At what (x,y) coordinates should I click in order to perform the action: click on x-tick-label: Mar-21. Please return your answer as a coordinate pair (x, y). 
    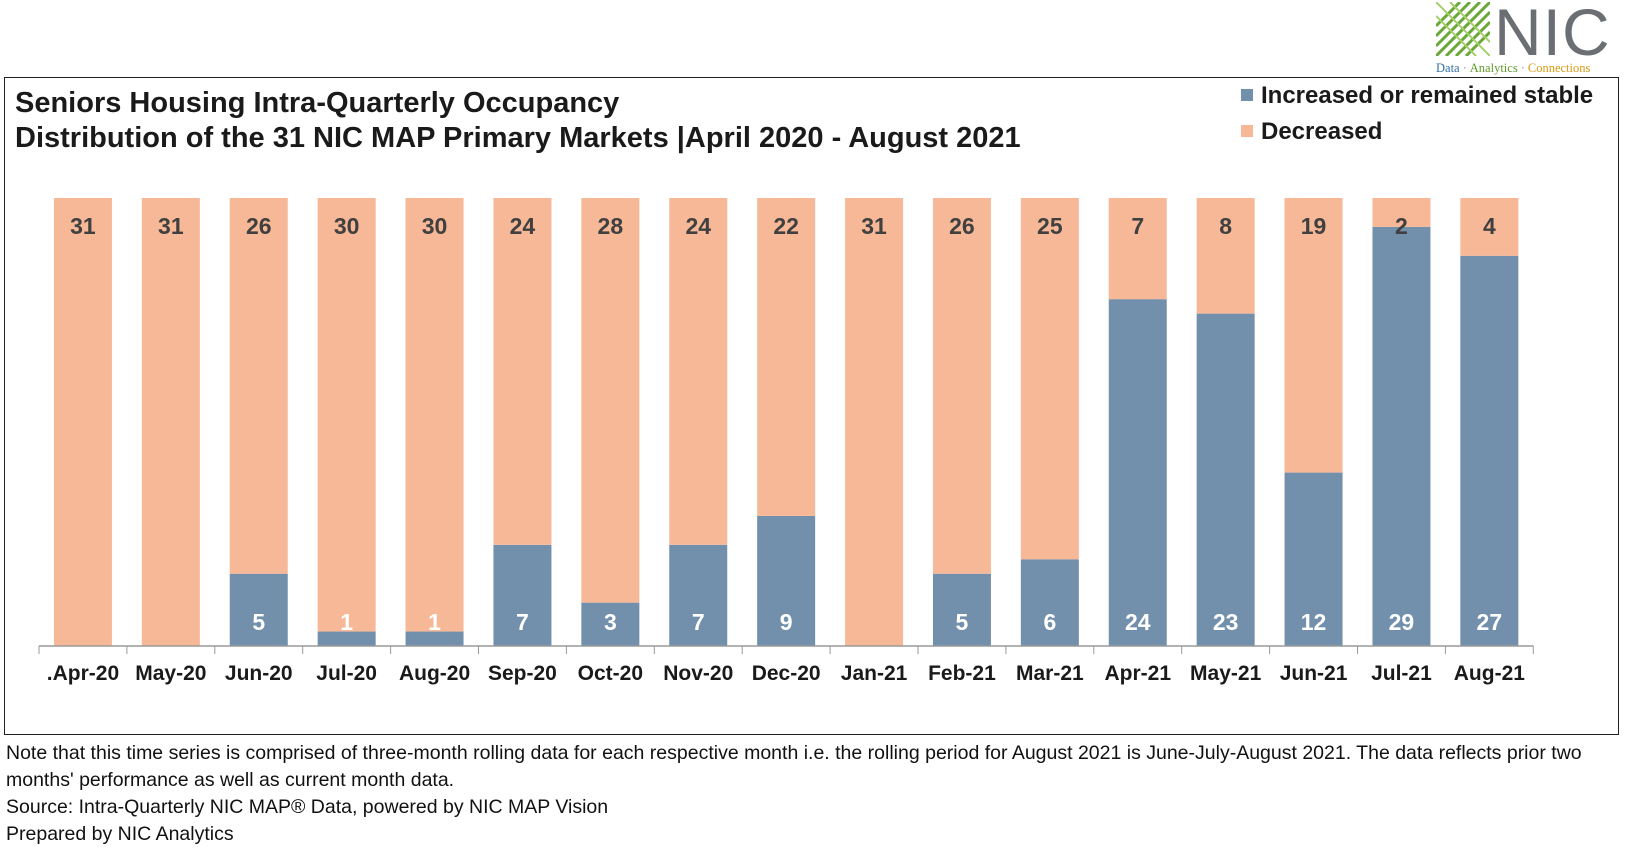
    Looking at the image, I should click on (1050, 673).